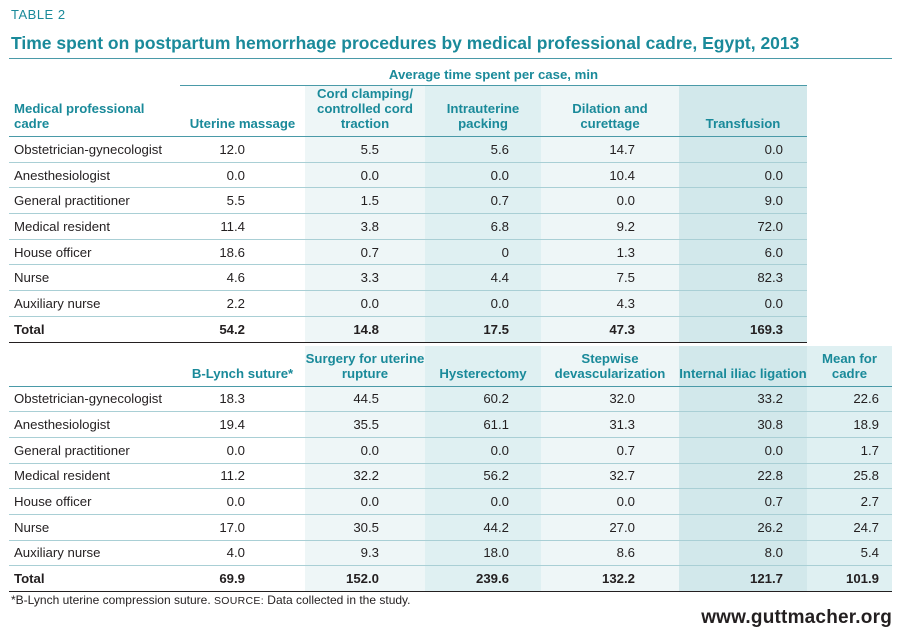 This screenshot has height=633, width=900. Describe the element at coordinates (365, 366) in the screenshot. I see `column-header: Surgery for uterine rupture` at that location.